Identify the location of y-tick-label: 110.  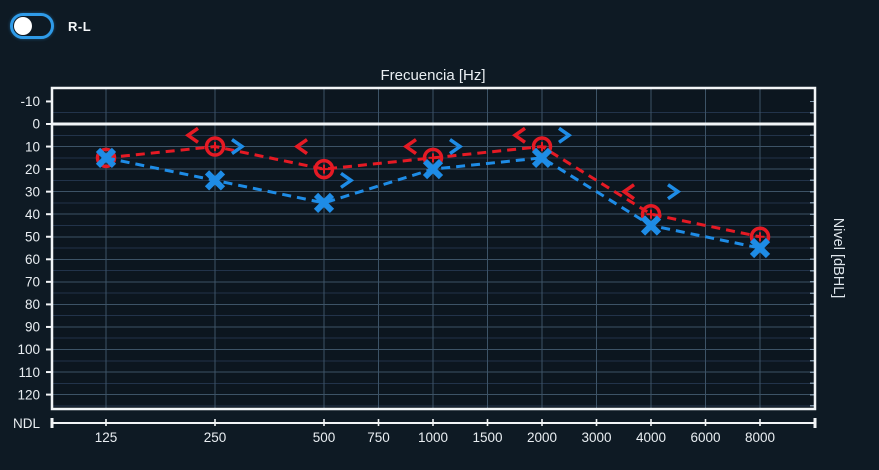
(29, 372).